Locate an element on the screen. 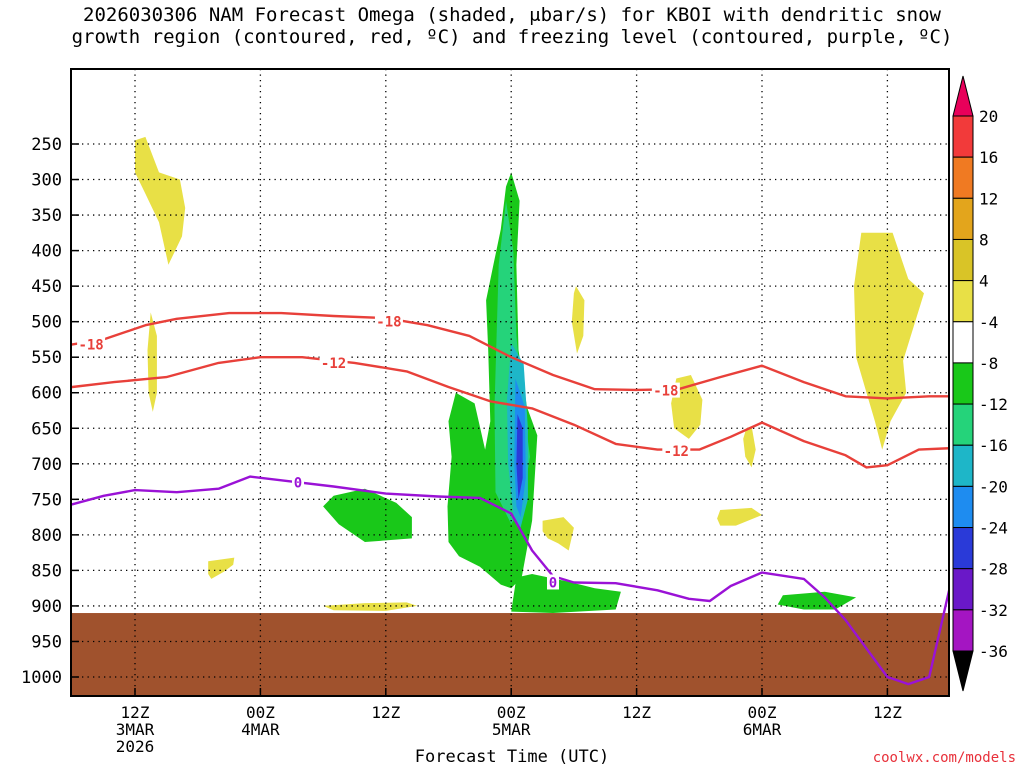  y-tick-label-700: 700 is located at coordinates (46, 465).